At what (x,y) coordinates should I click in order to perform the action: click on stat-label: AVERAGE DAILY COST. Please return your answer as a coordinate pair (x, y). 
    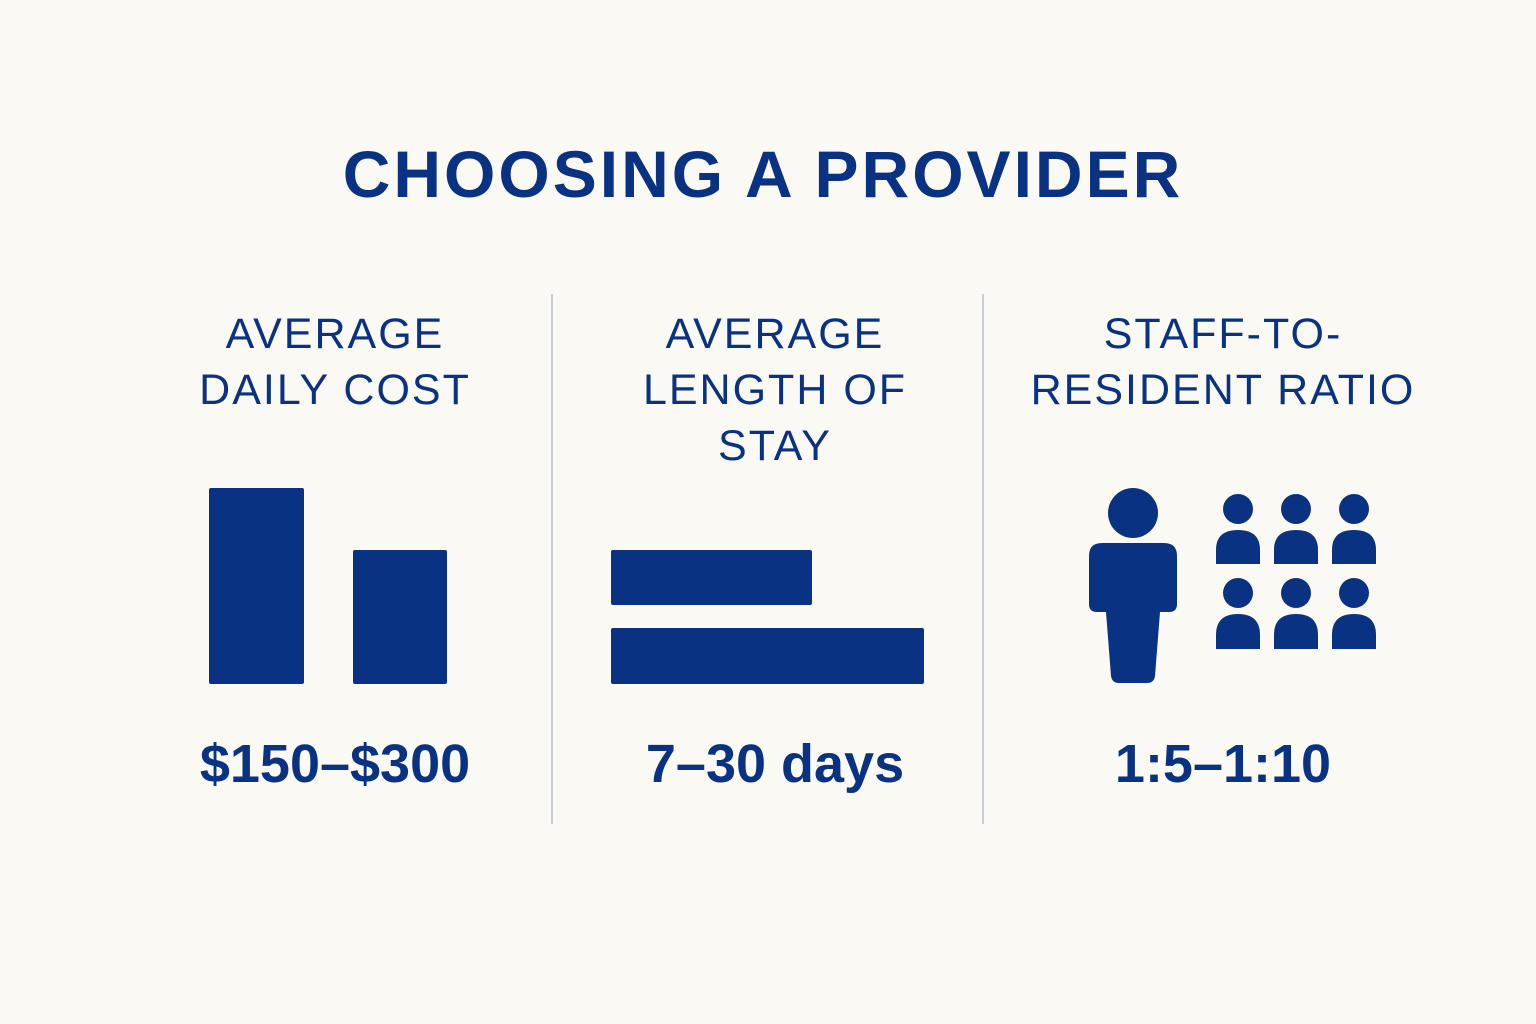
    Looking at the image, I should click on (335, 362).